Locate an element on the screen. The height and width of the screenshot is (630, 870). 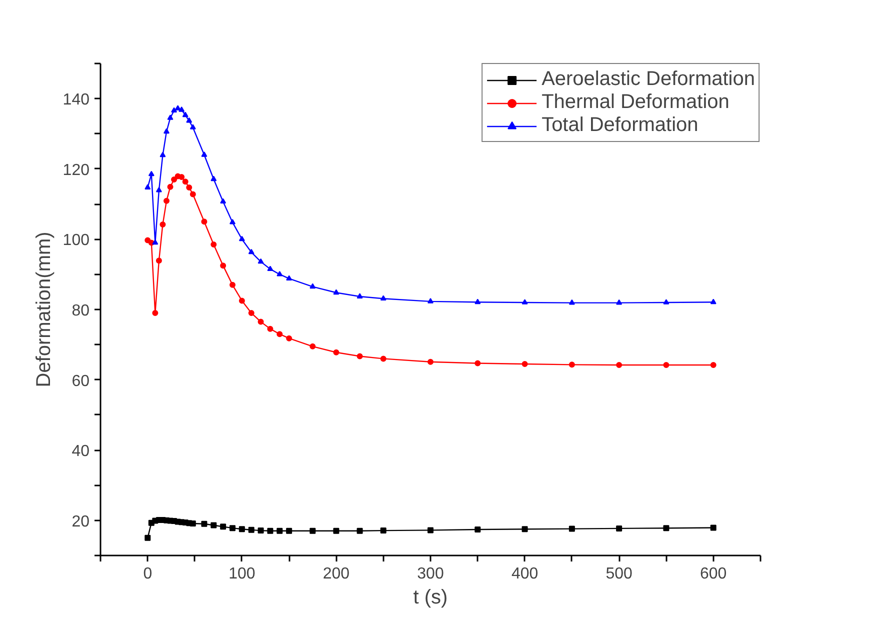
x-tick-label: 500 is located at coordinates (619, 574).